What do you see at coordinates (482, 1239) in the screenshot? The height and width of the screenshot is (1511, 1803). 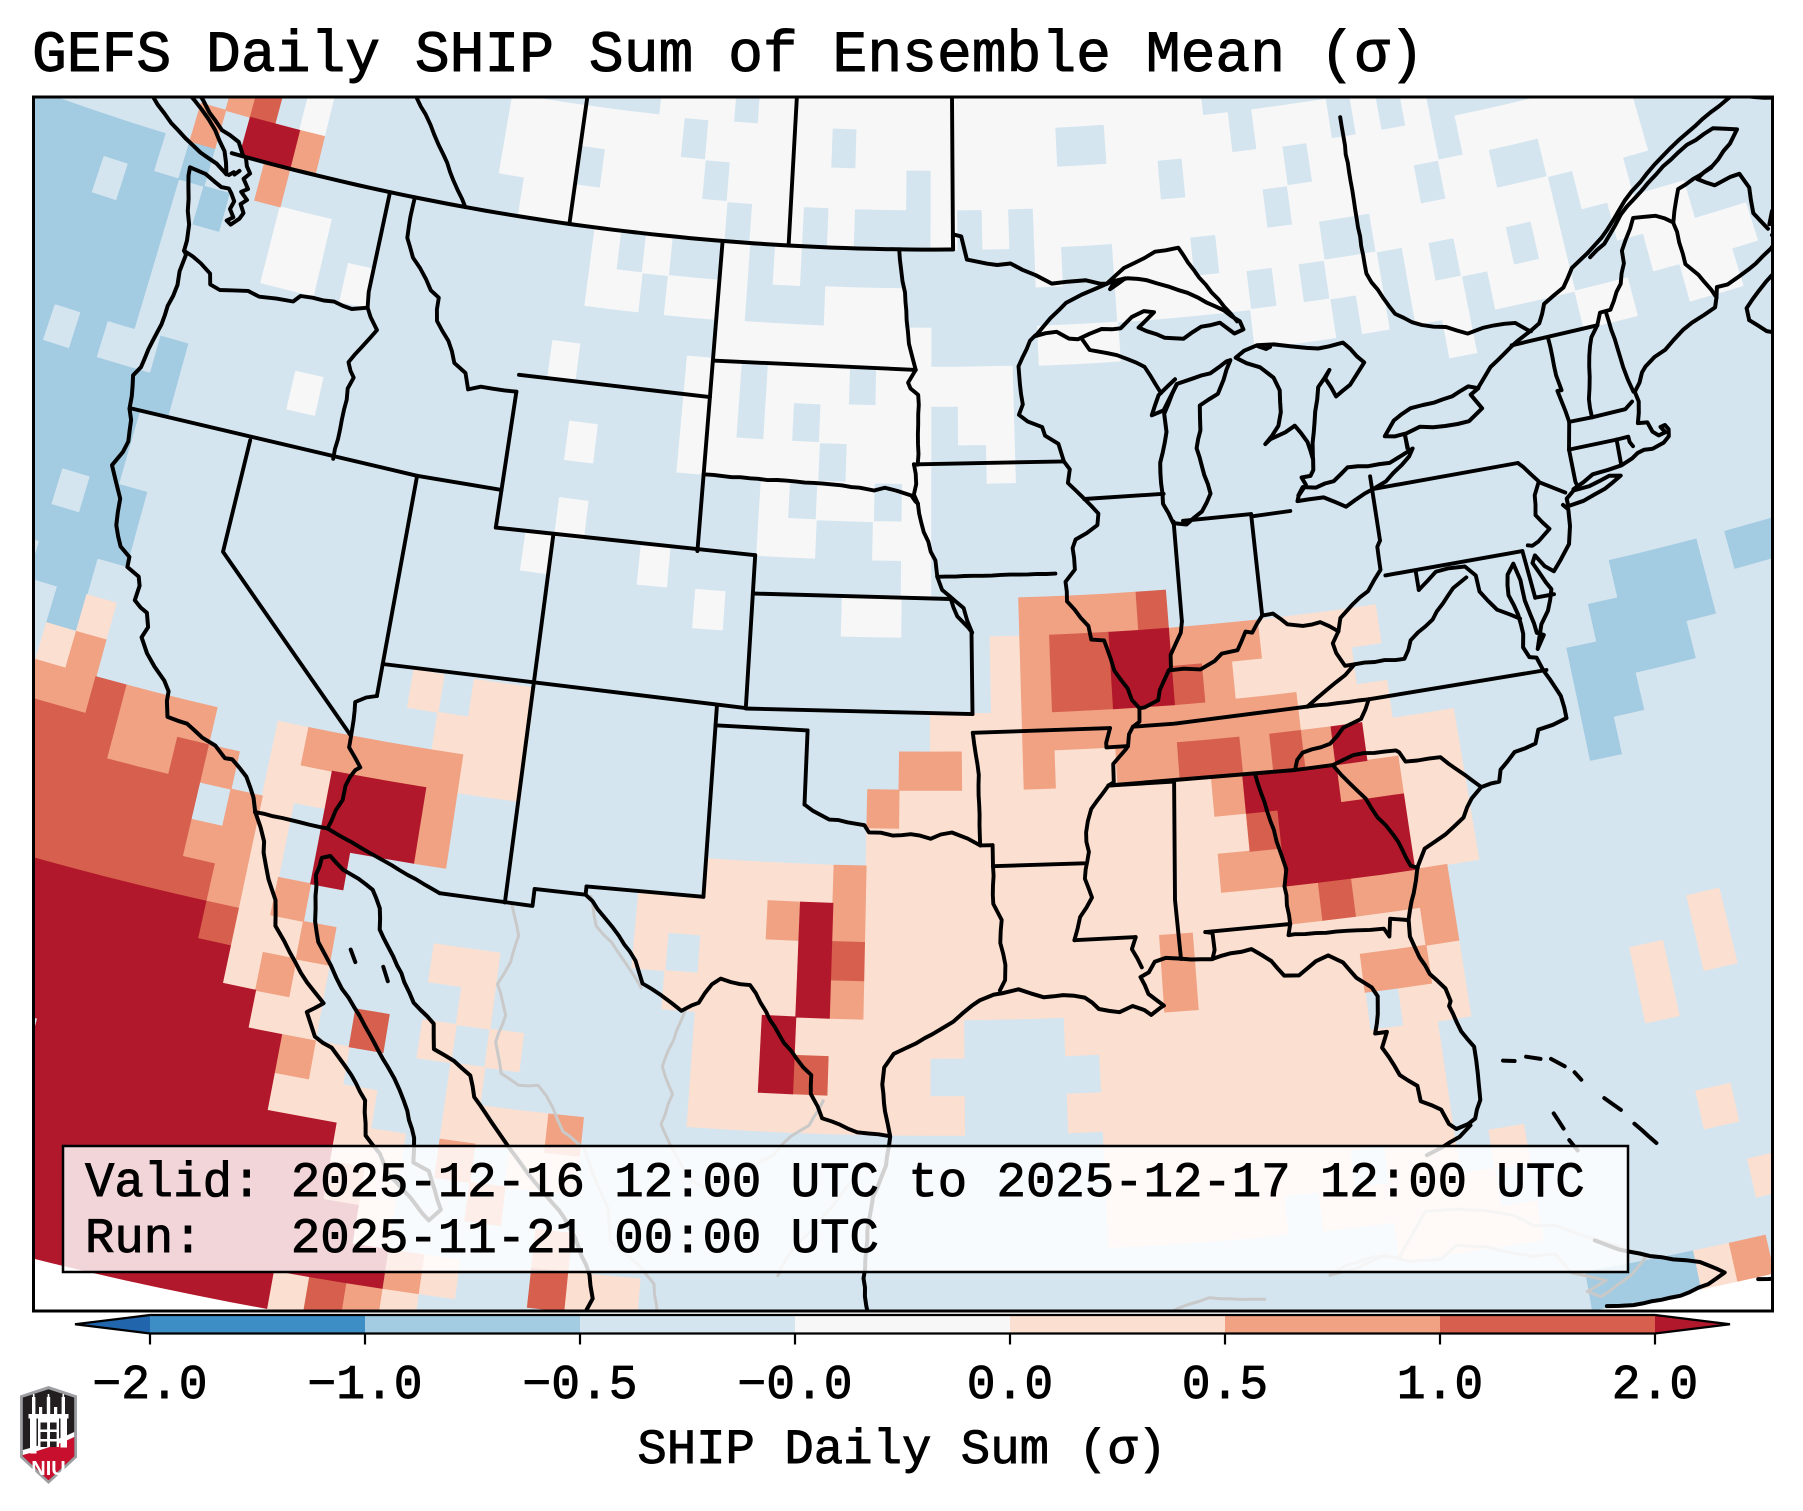 I see `svg-text: Run: 2025-11-21 00:00 UTC` at bounding box center [482, 1239].